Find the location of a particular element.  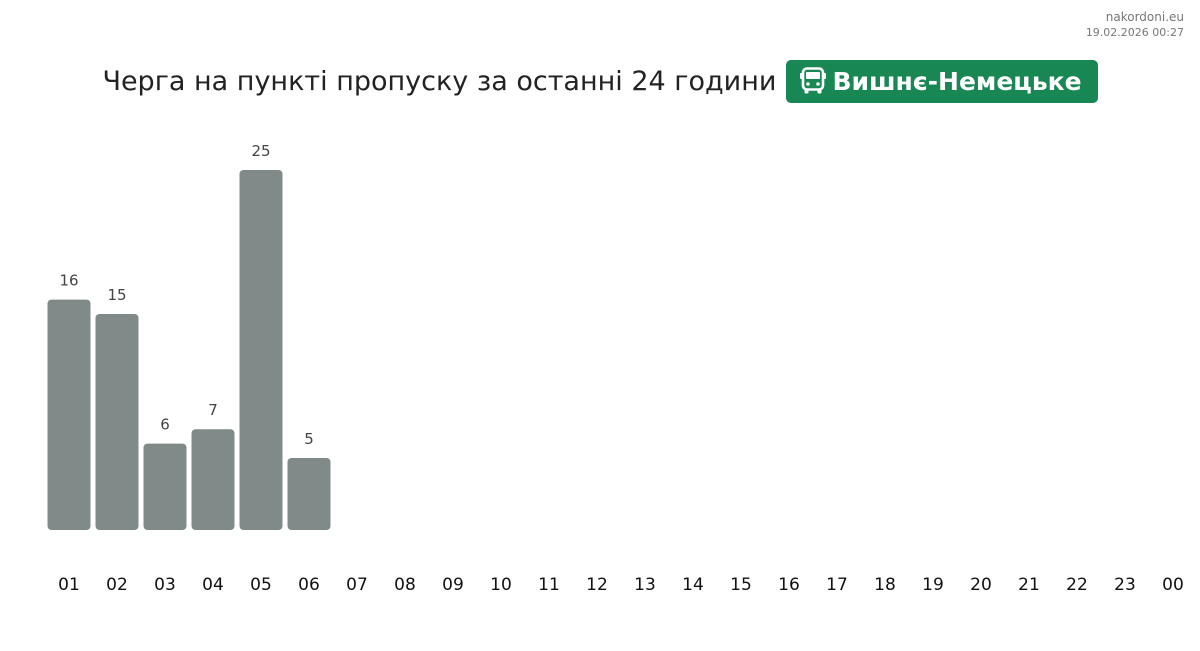

x-tick-label: 13 is located at coordinates (645, 585).